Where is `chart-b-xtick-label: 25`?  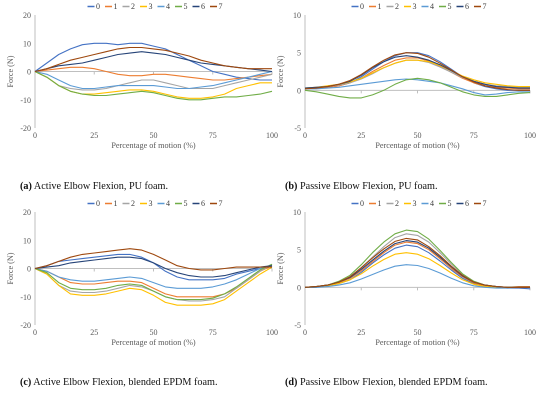
chart-b-xtick-label: 25 is located at coordinates (361, 135).